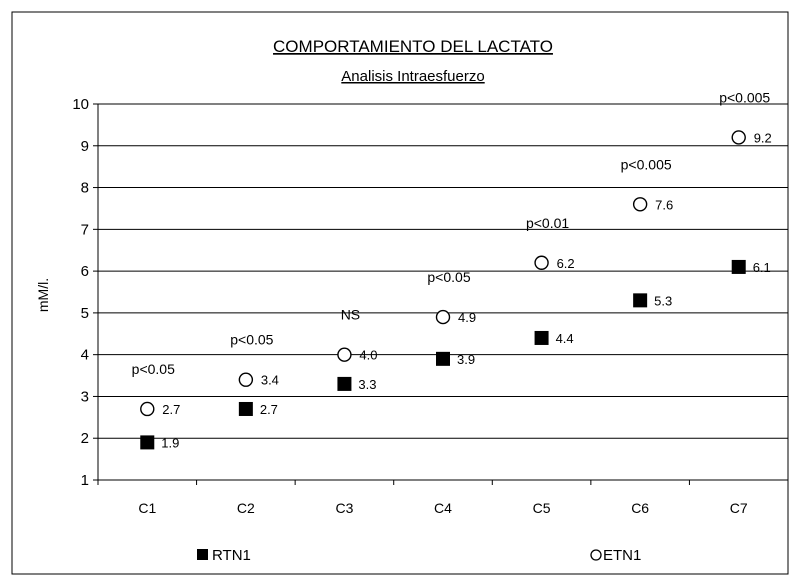 The height and width of the screenshot is (581, 800). Describe the element at coordinates (622, 555) in the screenshot. I see `legend-etn1-label: ETN1` at that location.